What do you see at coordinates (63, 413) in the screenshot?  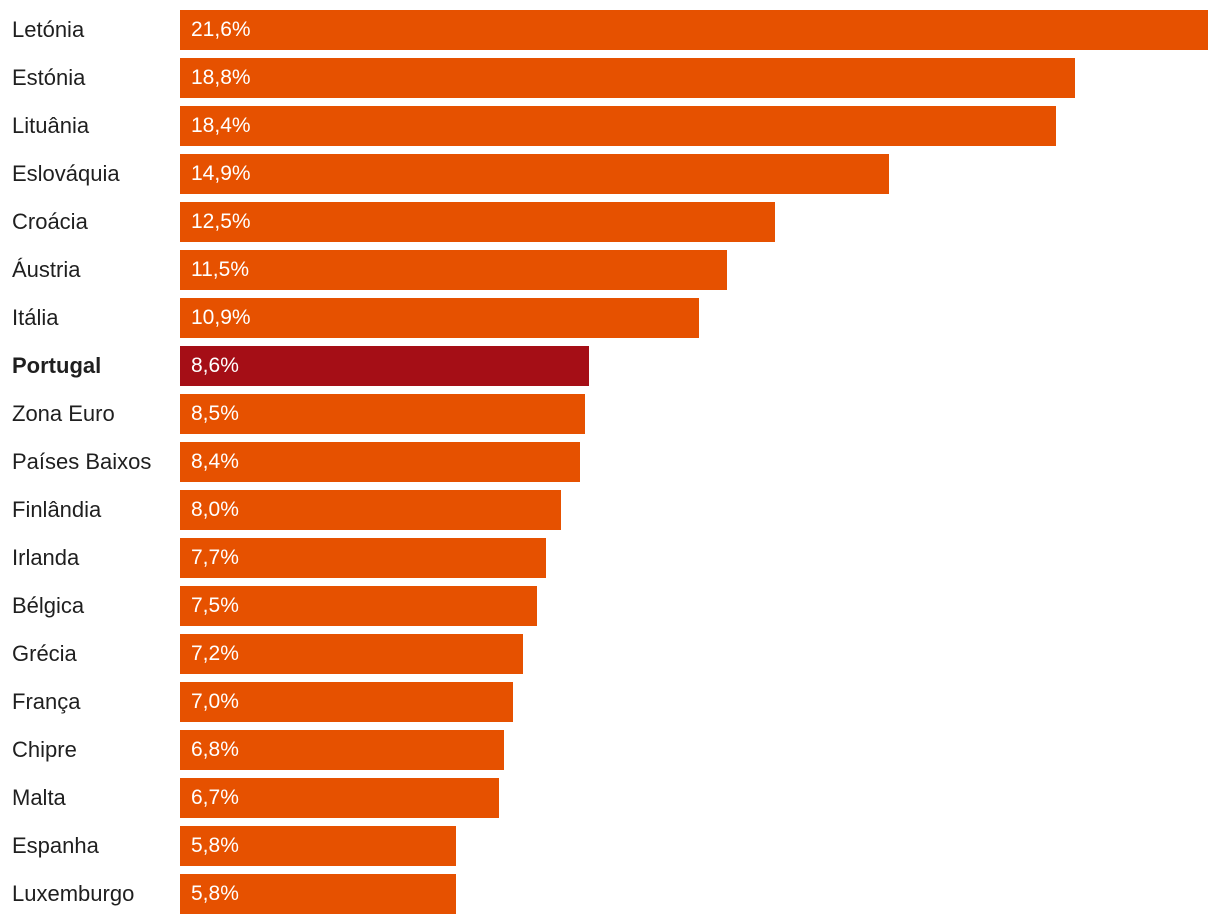 I see `category-label: Zona Euro` at bounding box center [63, 413].